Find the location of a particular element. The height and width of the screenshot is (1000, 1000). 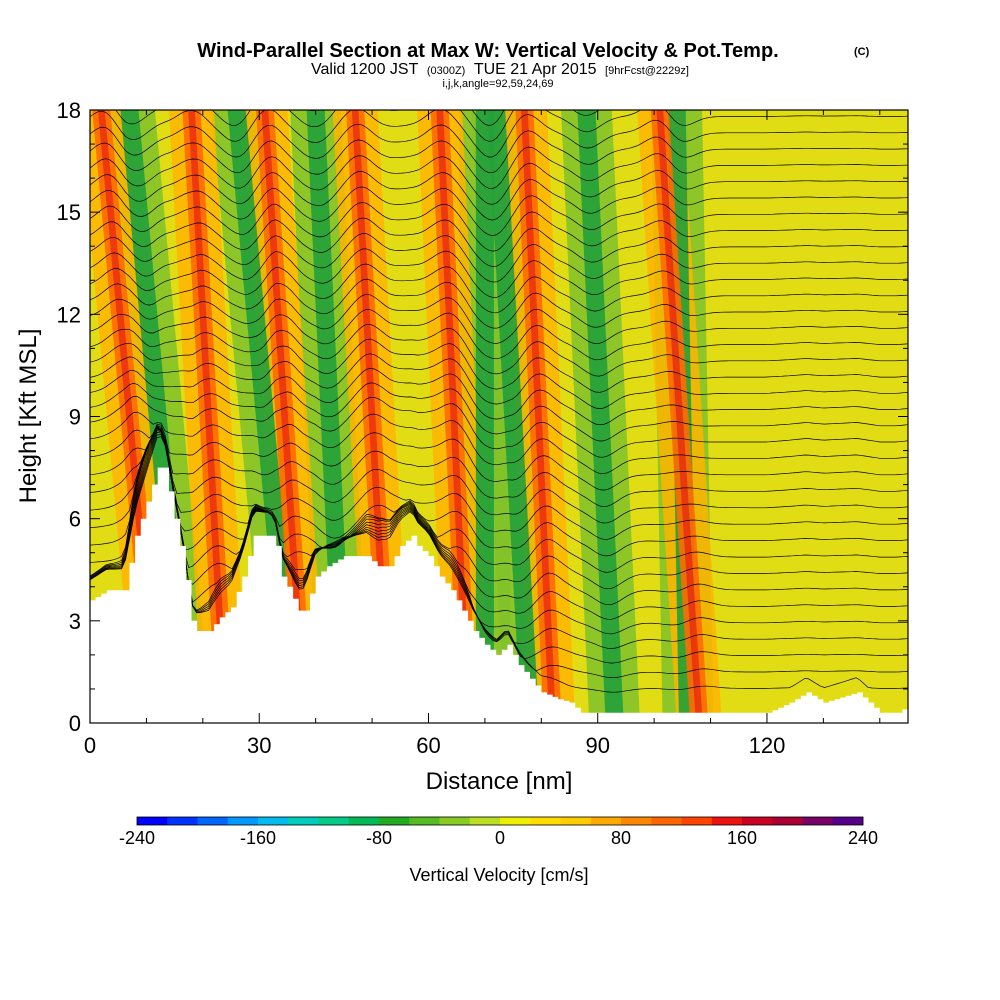

colorbar-tick-label: -160 is located at coordinates (258, 838).